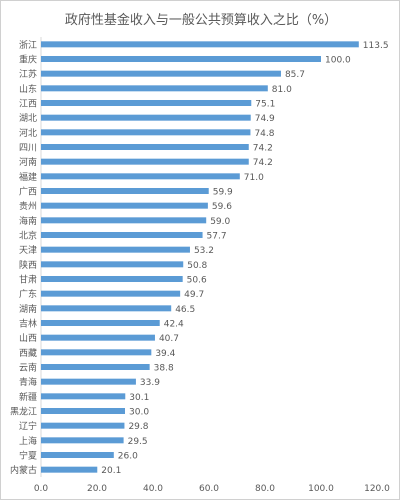 This screenshot has width=400, height=500. What do you see at coordinates (197, 266) in the screenshot?
I see `value-label: 50.8` at bounding box center [197, 266].